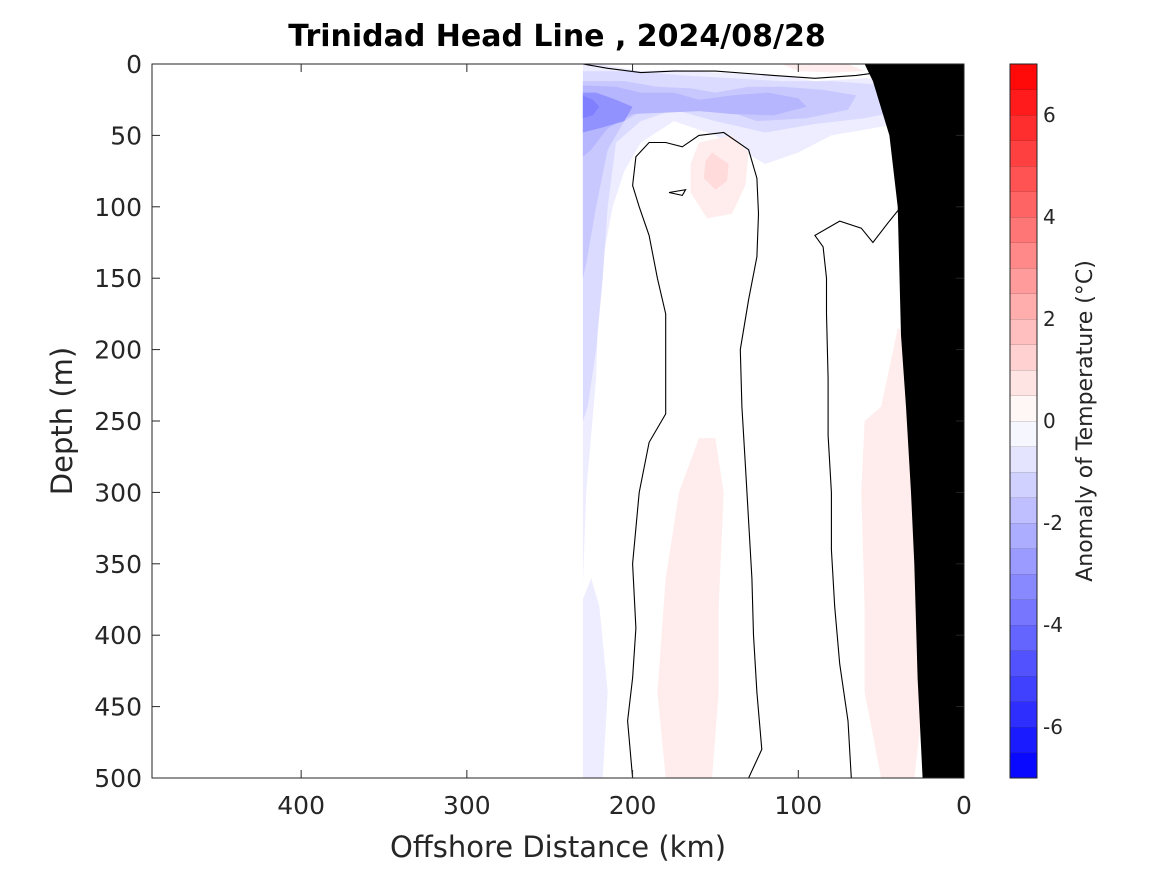 This screenshot has width=1167, height=875. What do you see at coordinates (1053, 523) in the screenshot?
I see `colorbar-tick-label: -2` at bounding box center [1053, 523].